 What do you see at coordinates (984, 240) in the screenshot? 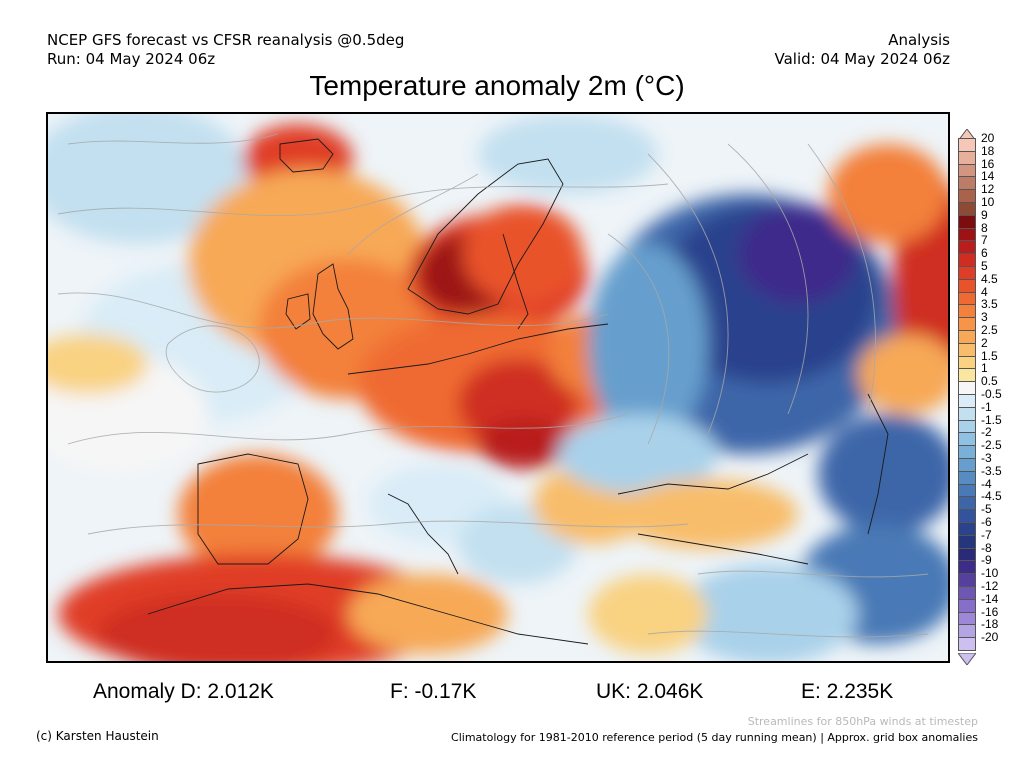
I see `colorbar-label: 7` at bounding box center [984, 240].